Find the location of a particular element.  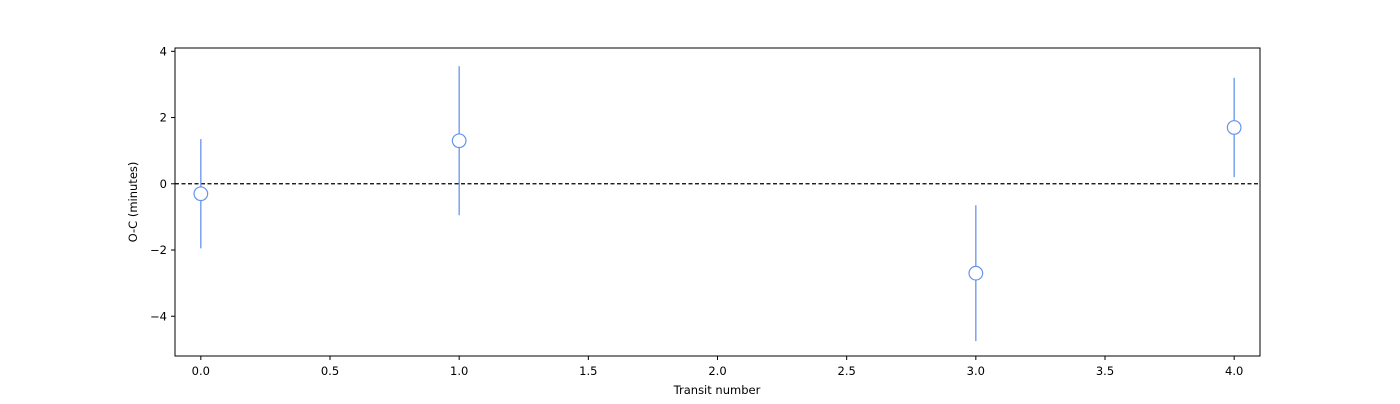

x-axis-label: Transit number is located at coordinates (717, 390).